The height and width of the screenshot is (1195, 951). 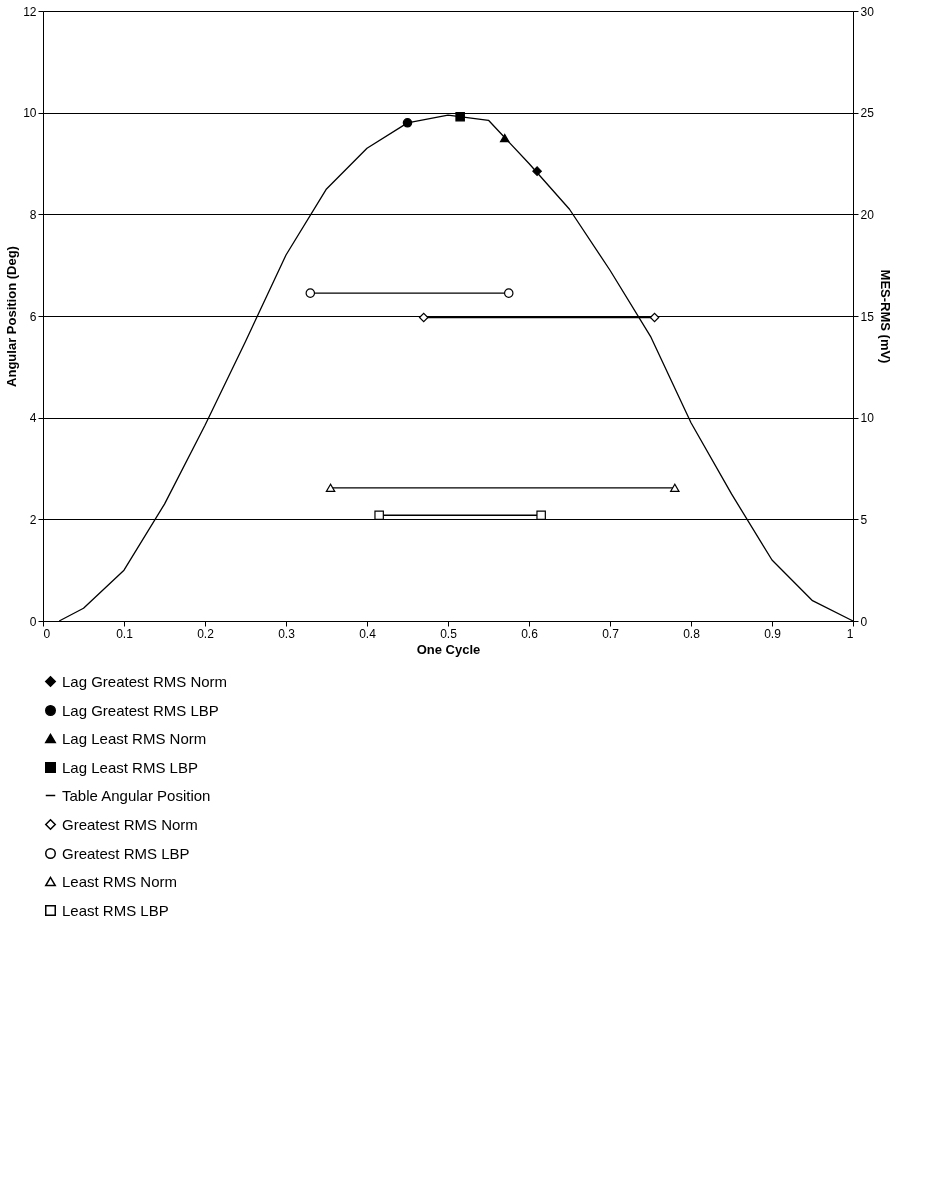 What do you see at coordinates (867, 214) in the screenshot?
I see `y2-tick-label: 20` at bounding box center [867, 214].